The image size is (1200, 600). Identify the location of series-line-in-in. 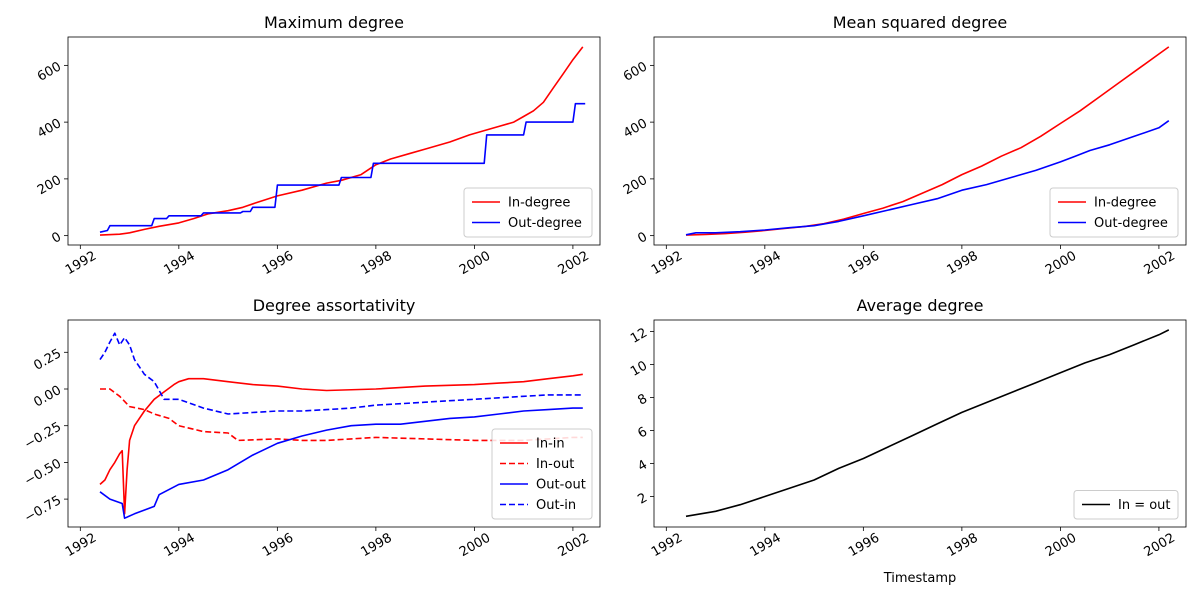
(341, 444).